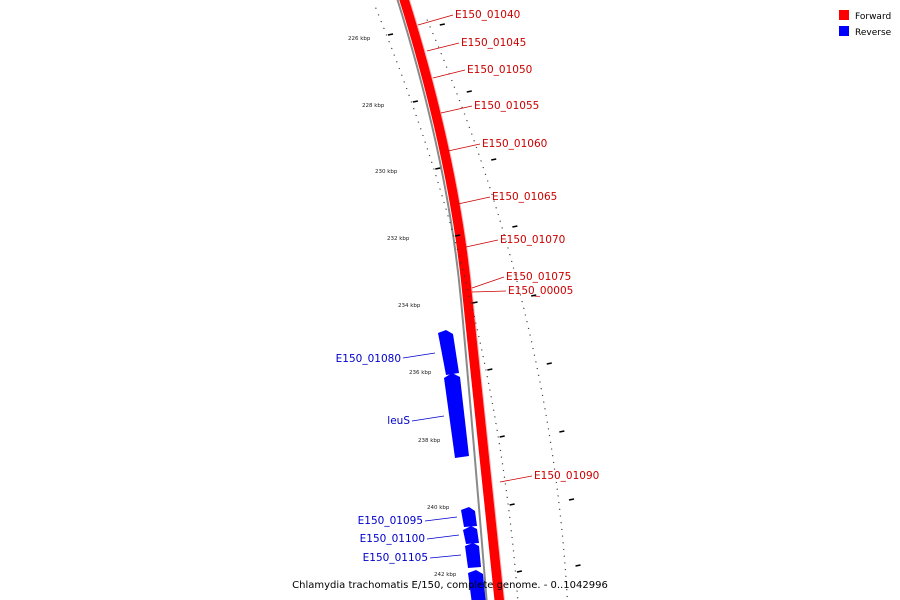 This screenshot has width=900, height=600. I want to click on gene-label-forward: E150_01075, so click(538, 277).